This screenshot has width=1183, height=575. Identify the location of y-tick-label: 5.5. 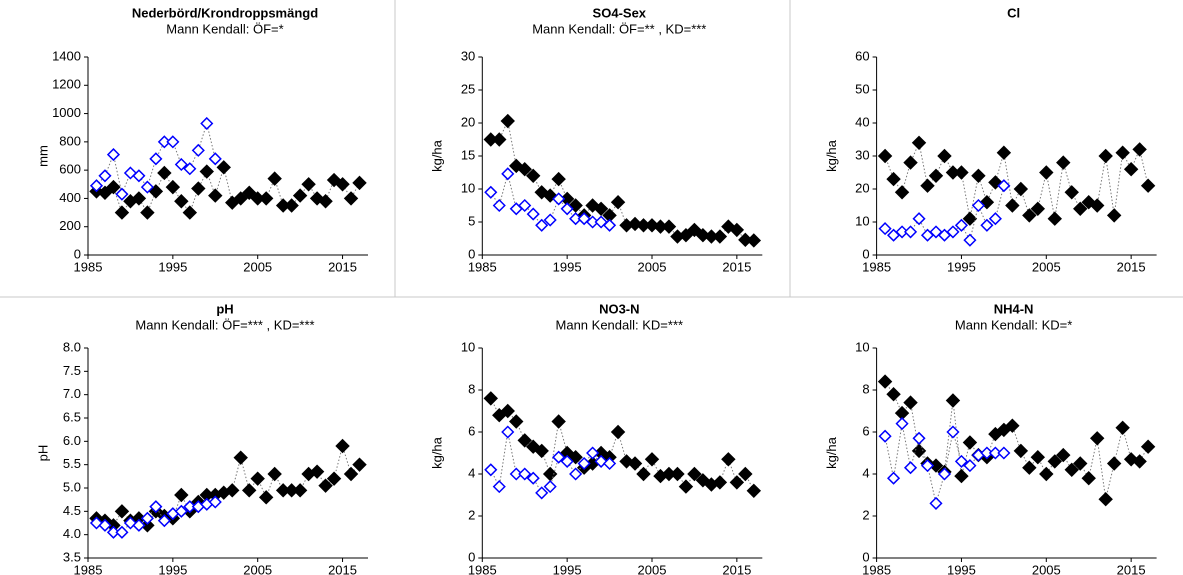
(72, 463).